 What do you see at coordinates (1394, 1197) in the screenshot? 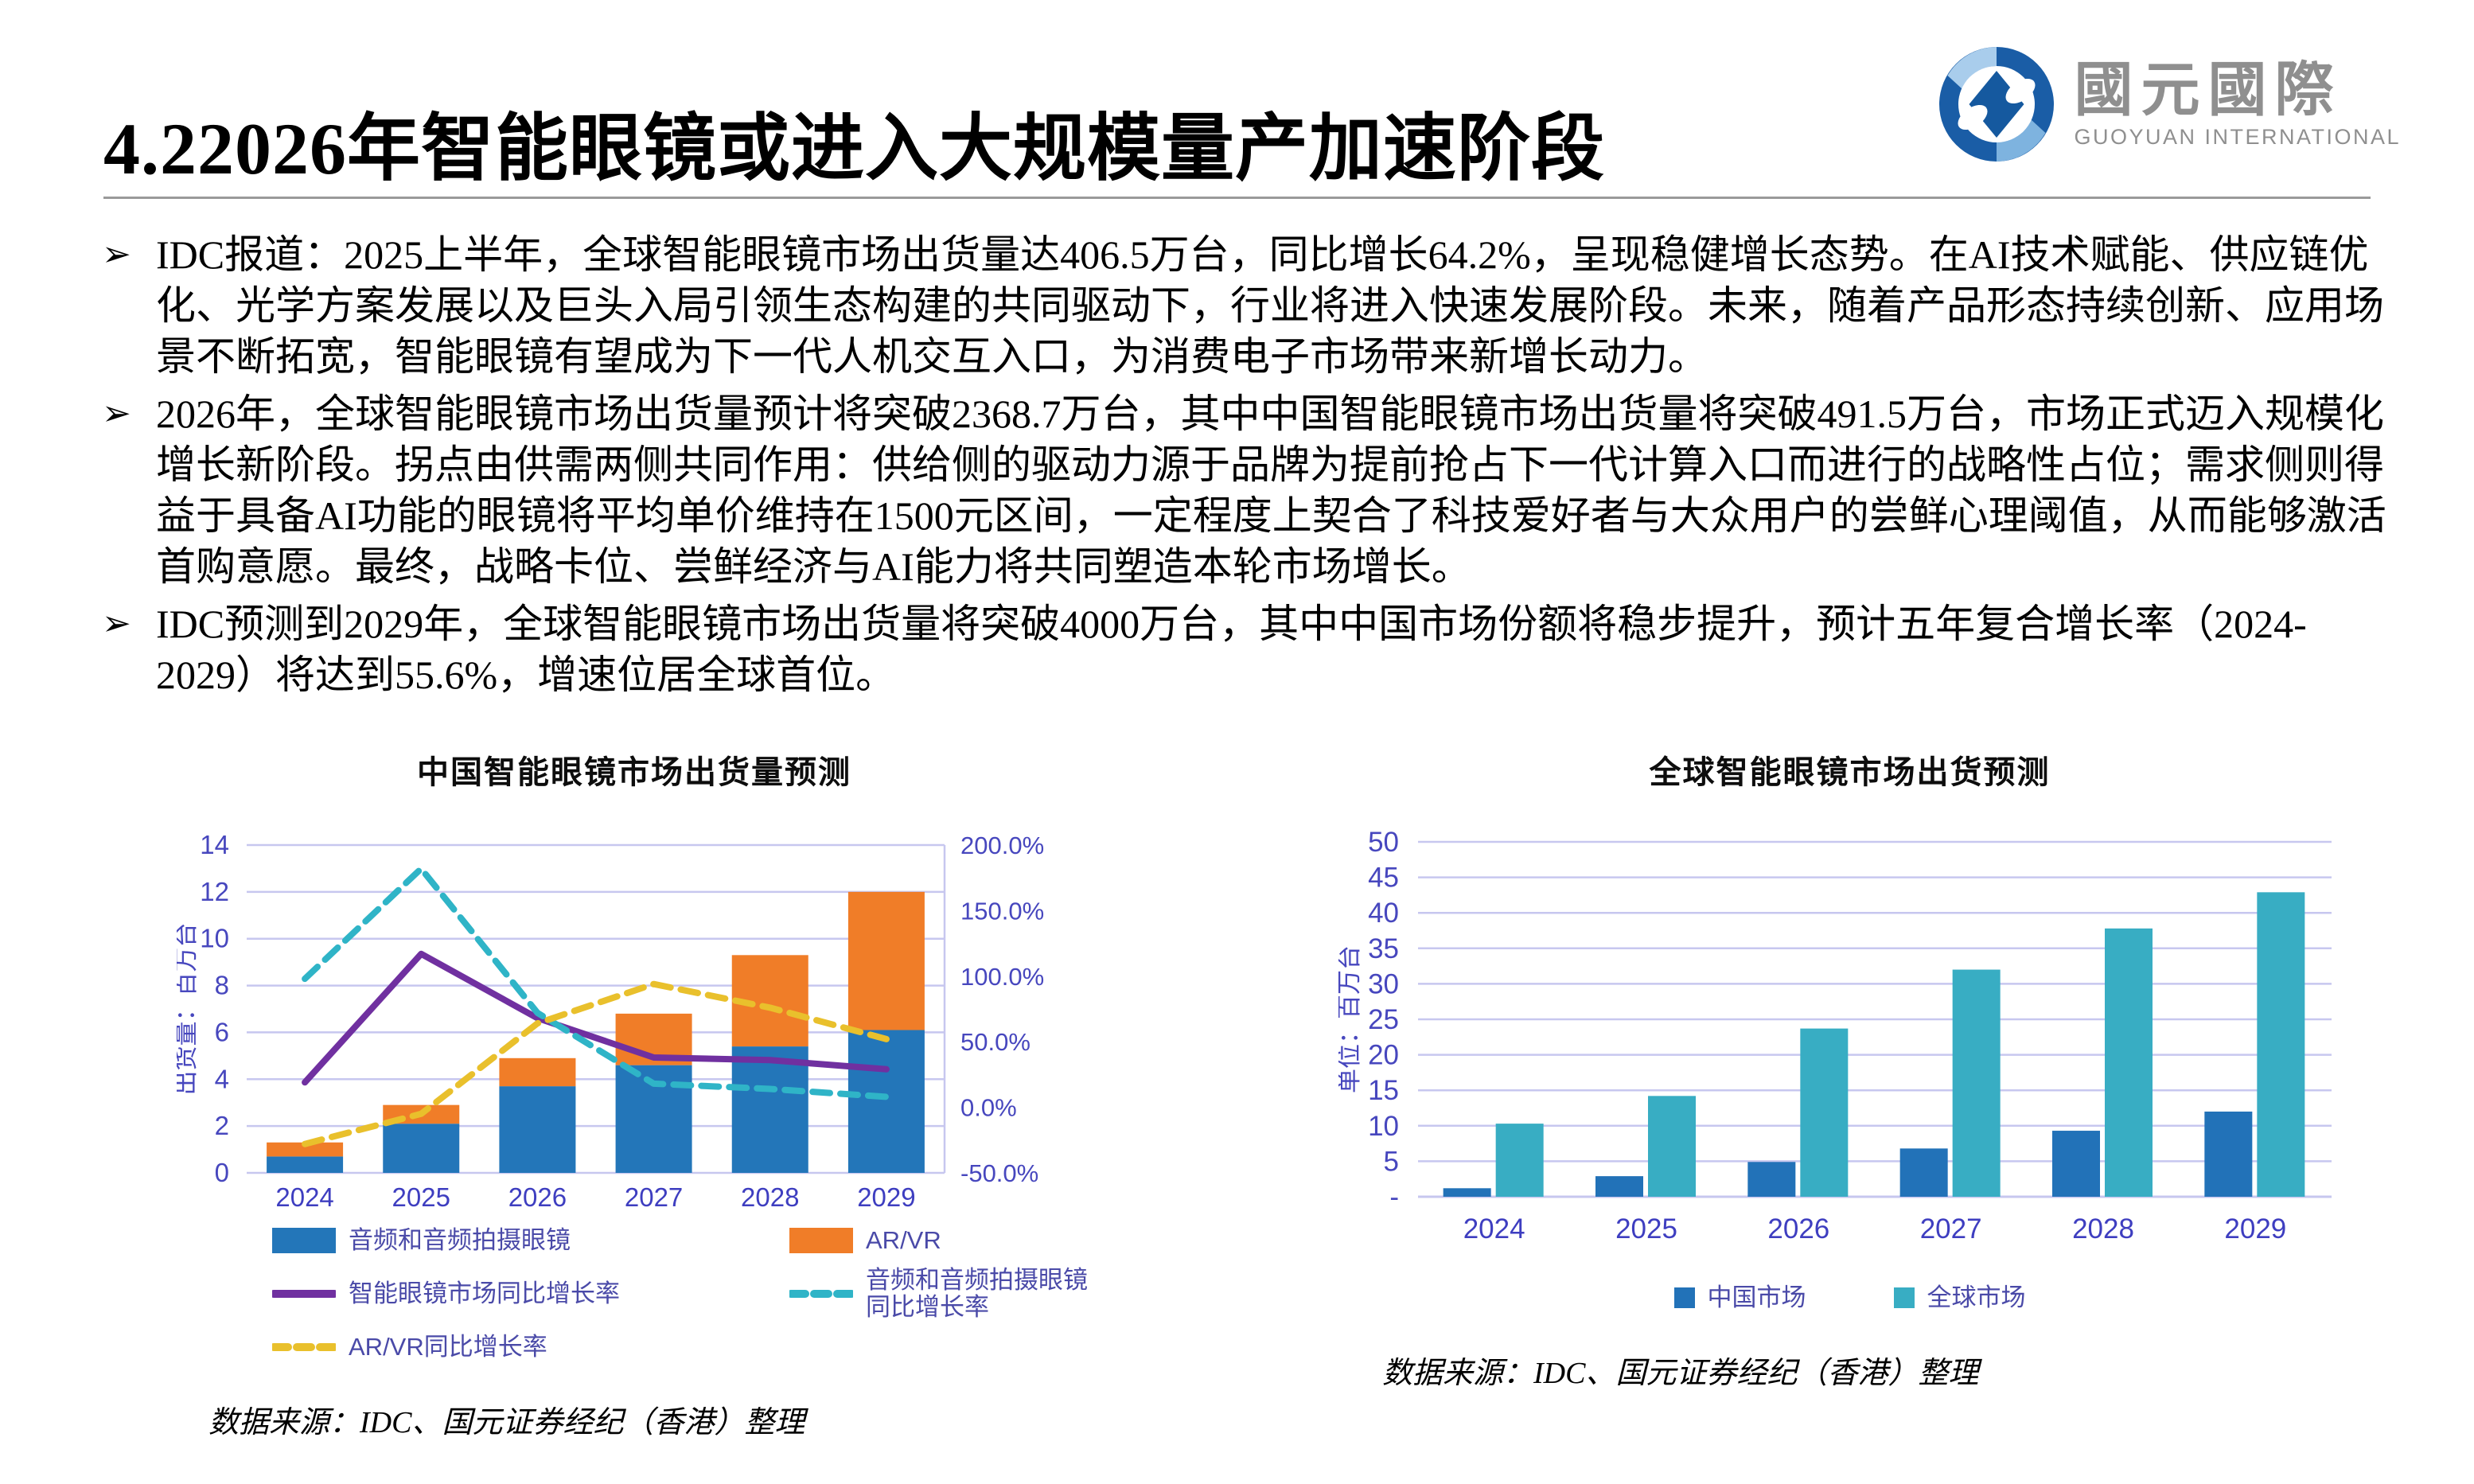
I see `y-axis-tick-label: -` at bounding box center [1394, 1197].